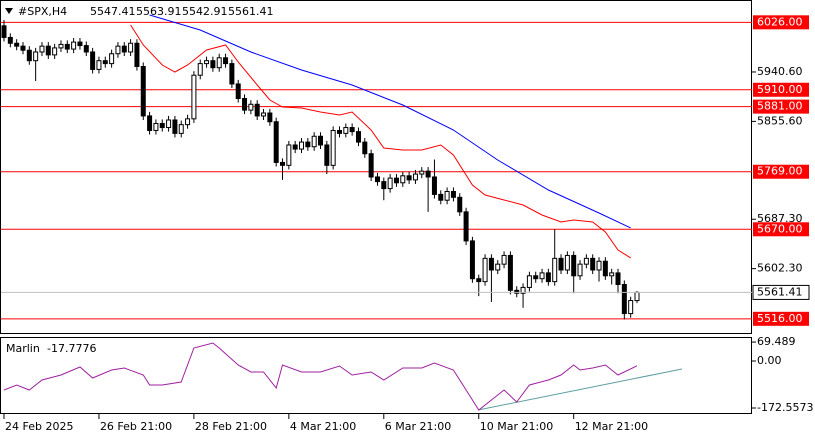 This screenshot has width=815, height=439. Describe the element at coordinates (780, 268) in the screenshot. I see `y-tick-label: 5602.30` at that location.